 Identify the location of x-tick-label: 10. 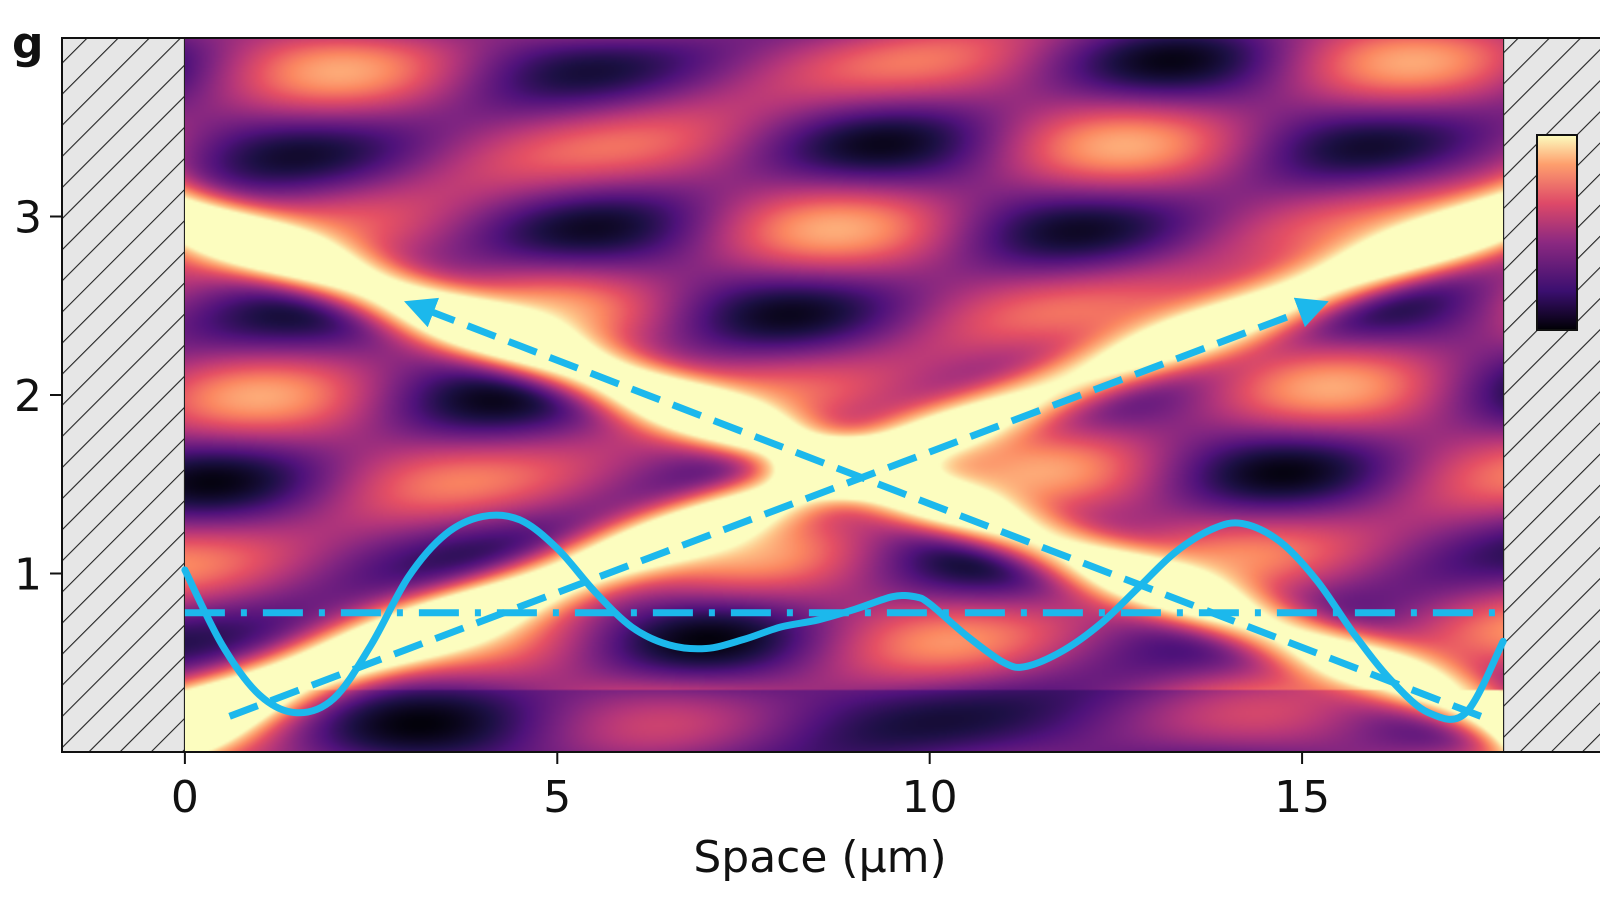
(930, 797).